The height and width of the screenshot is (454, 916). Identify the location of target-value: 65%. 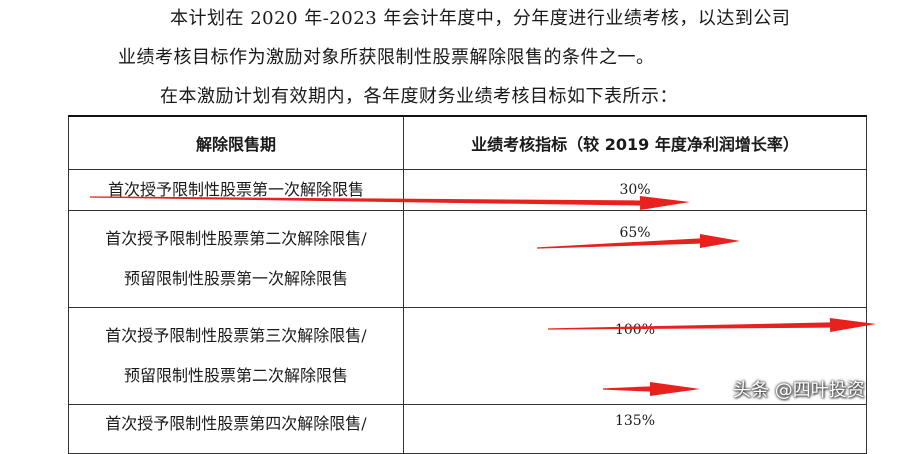
(635, 233).